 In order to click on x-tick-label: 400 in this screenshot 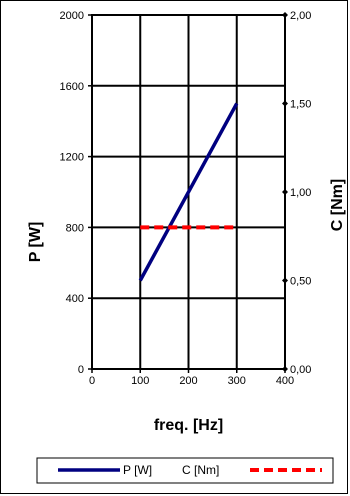, I will do `click(285, 381)`.